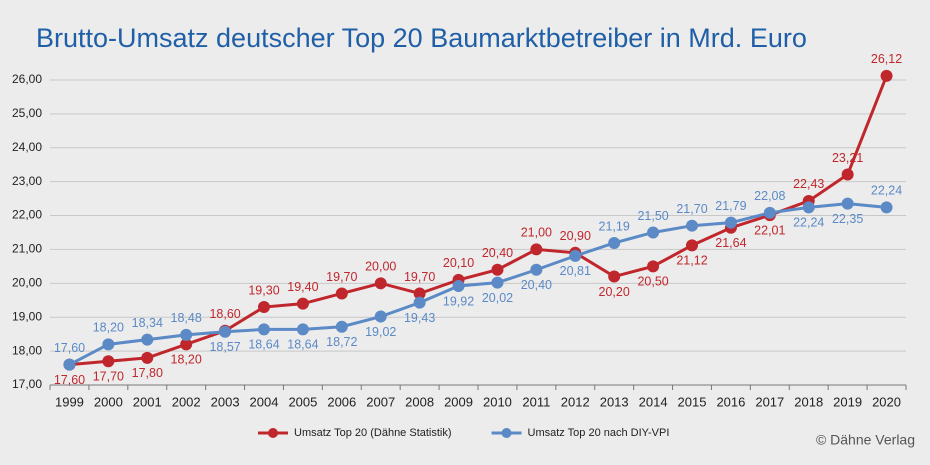 The width and height of the screenshot is (930, 465). Describe the element at coordinates (808, 401) in the screenshot. I see `x-tick-label: 2018` at that location.